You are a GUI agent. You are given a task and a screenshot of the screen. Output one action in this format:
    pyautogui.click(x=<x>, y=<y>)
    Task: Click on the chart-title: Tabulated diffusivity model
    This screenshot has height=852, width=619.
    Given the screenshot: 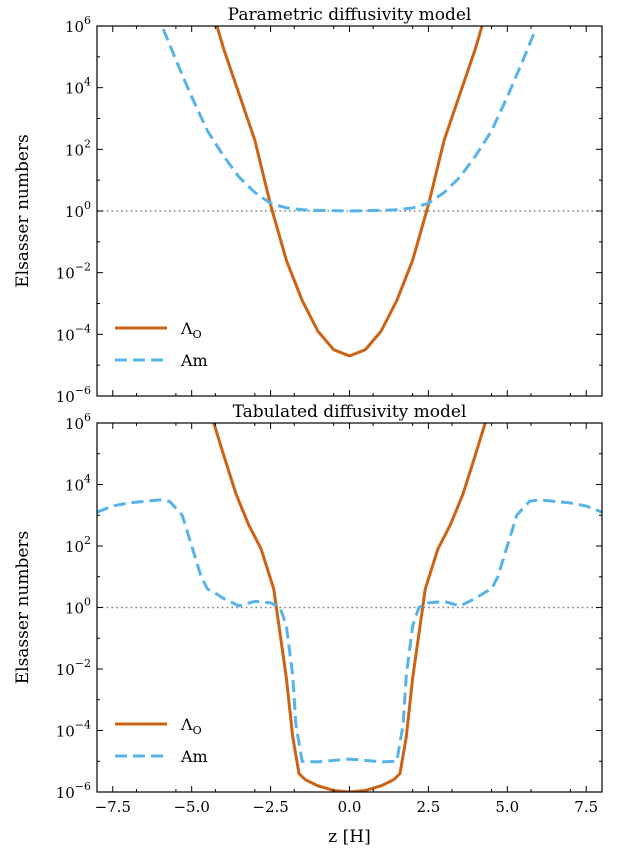 What is the action you would take?
    pyautogui.click(x=350, y=412)
    